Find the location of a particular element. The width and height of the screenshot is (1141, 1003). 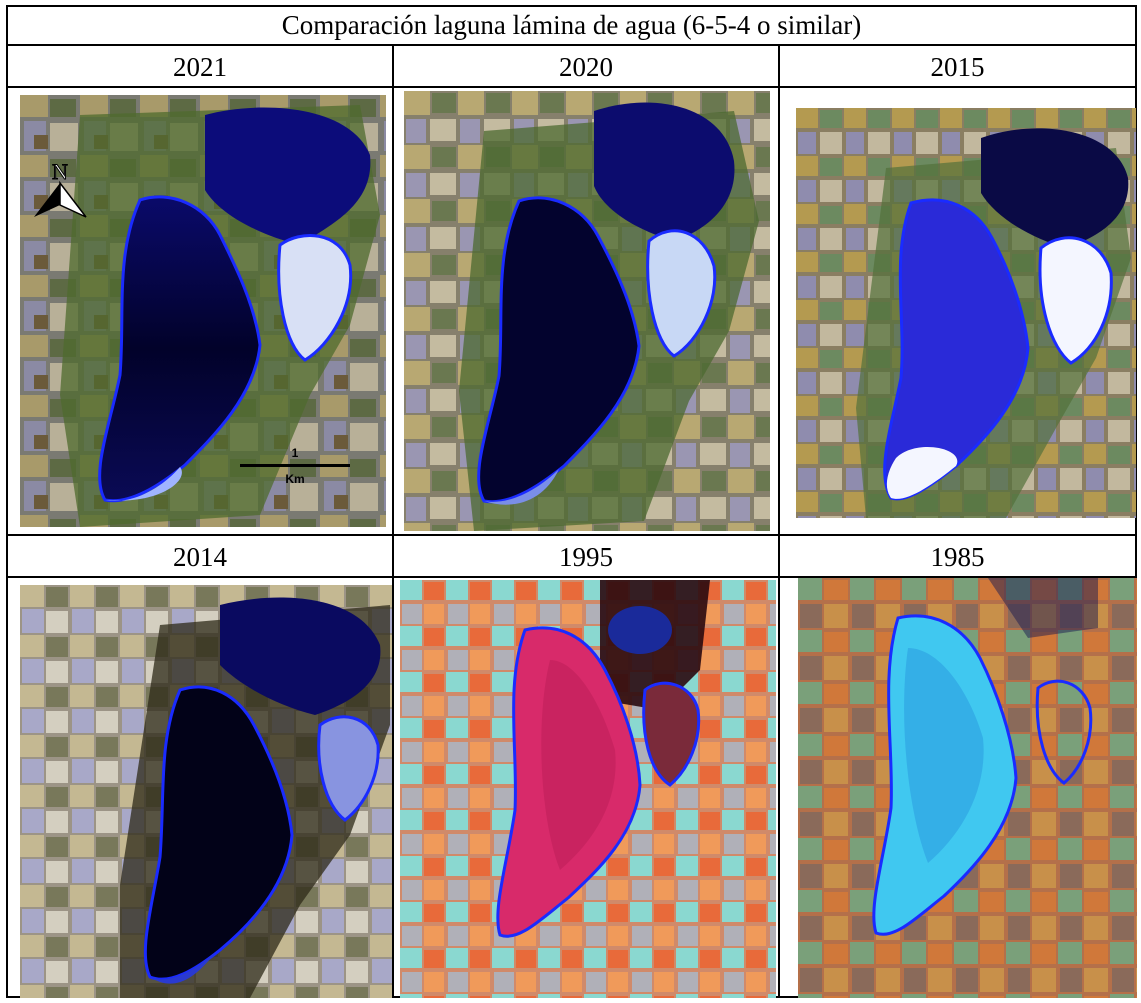

scale-bar is located at coordinates (295, 465).